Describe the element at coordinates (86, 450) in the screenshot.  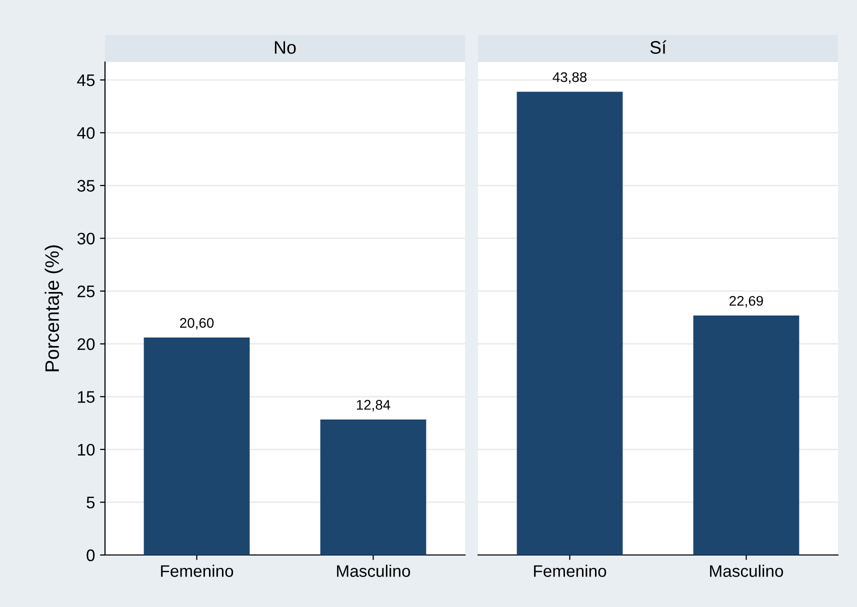
I see `y-tick-label: 10` at that location.